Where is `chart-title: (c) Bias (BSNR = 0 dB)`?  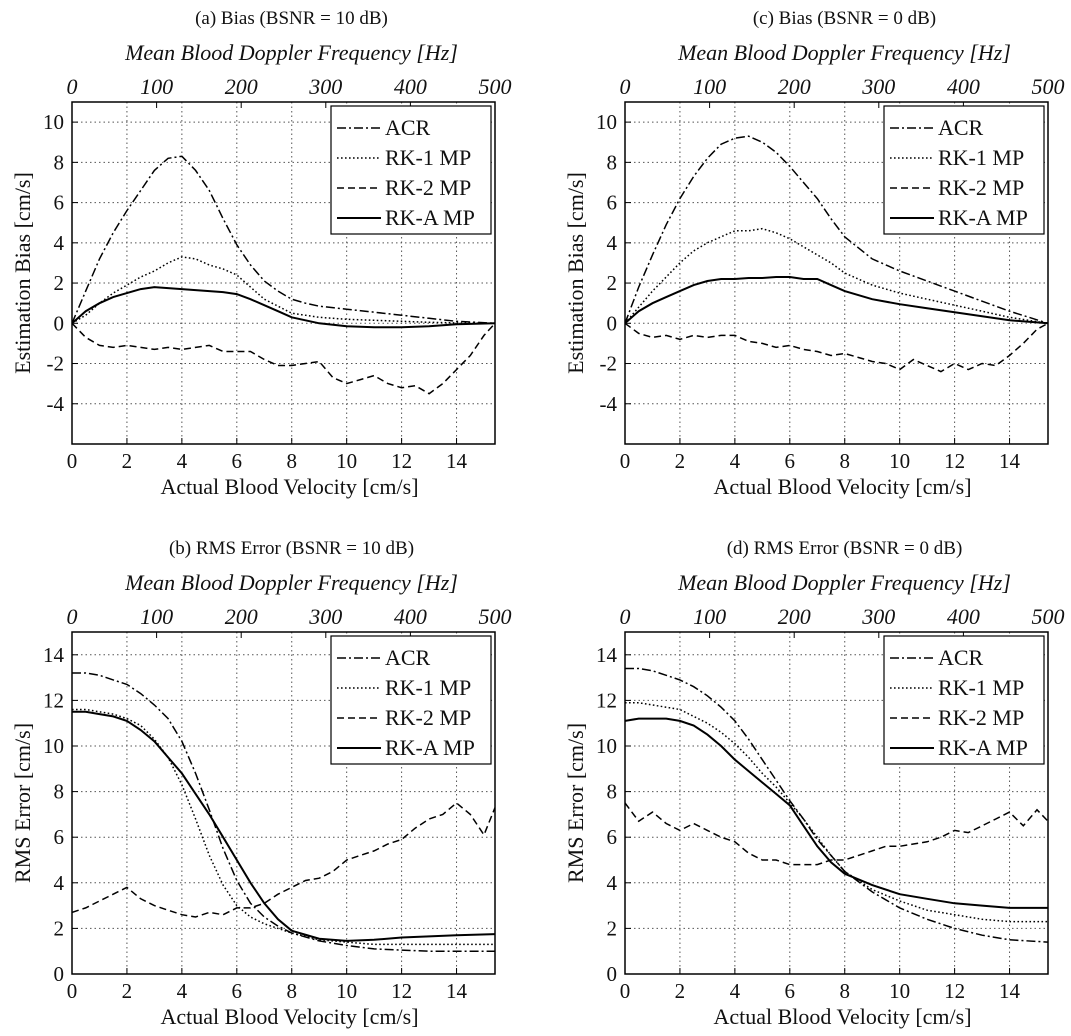 chart-title: (c) Bias (BSNR = 0 dB) is located at coordinates (844, 18).